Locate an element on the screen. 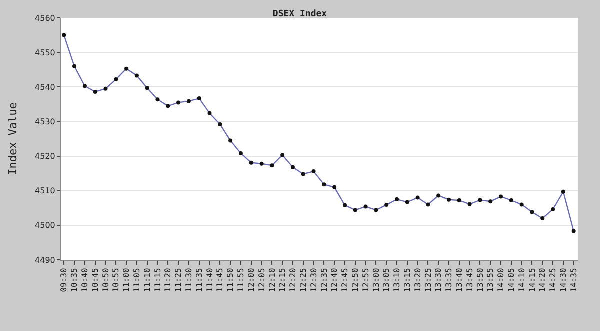 This screenshot has width=600, height=331. x-tick-label: 12:25 is located at coordinates (303, 280).